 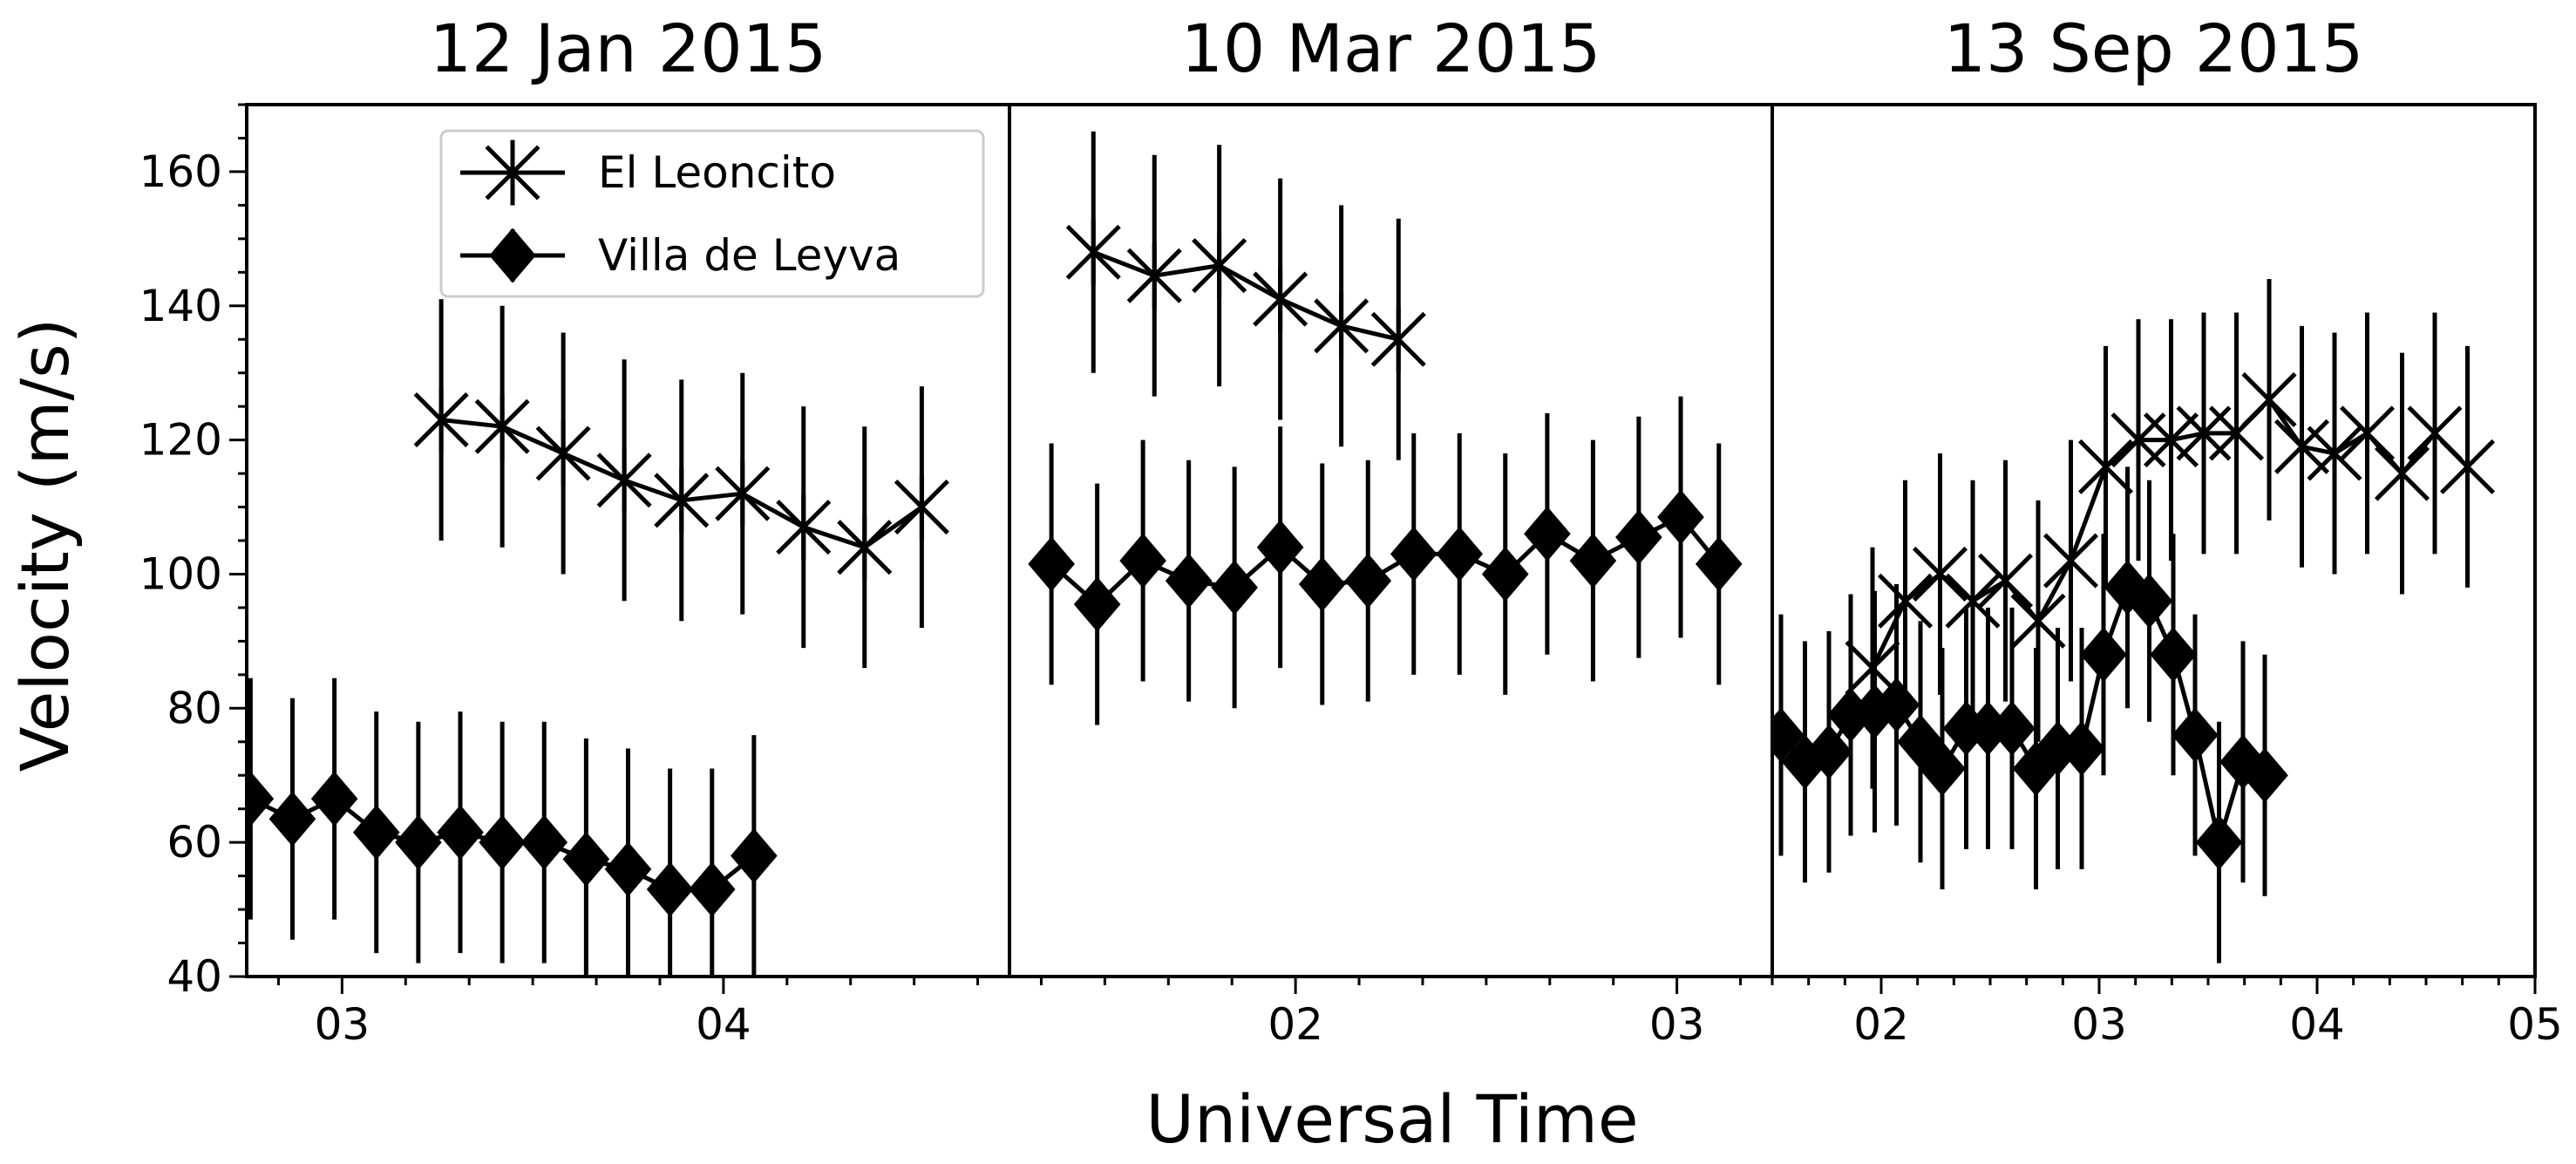 I want to click on legend-label: El Leoncito, so click(x=717, y=172).